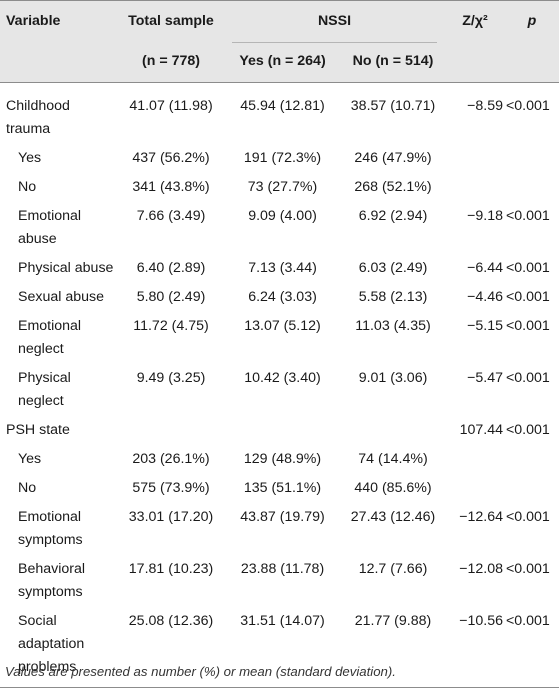 The height and width of the screenshot is (689, 559). Describe the element at coordinates (171, 647) in the screenshot. I see `cell-total: 25.08 (12.36)` at that location.